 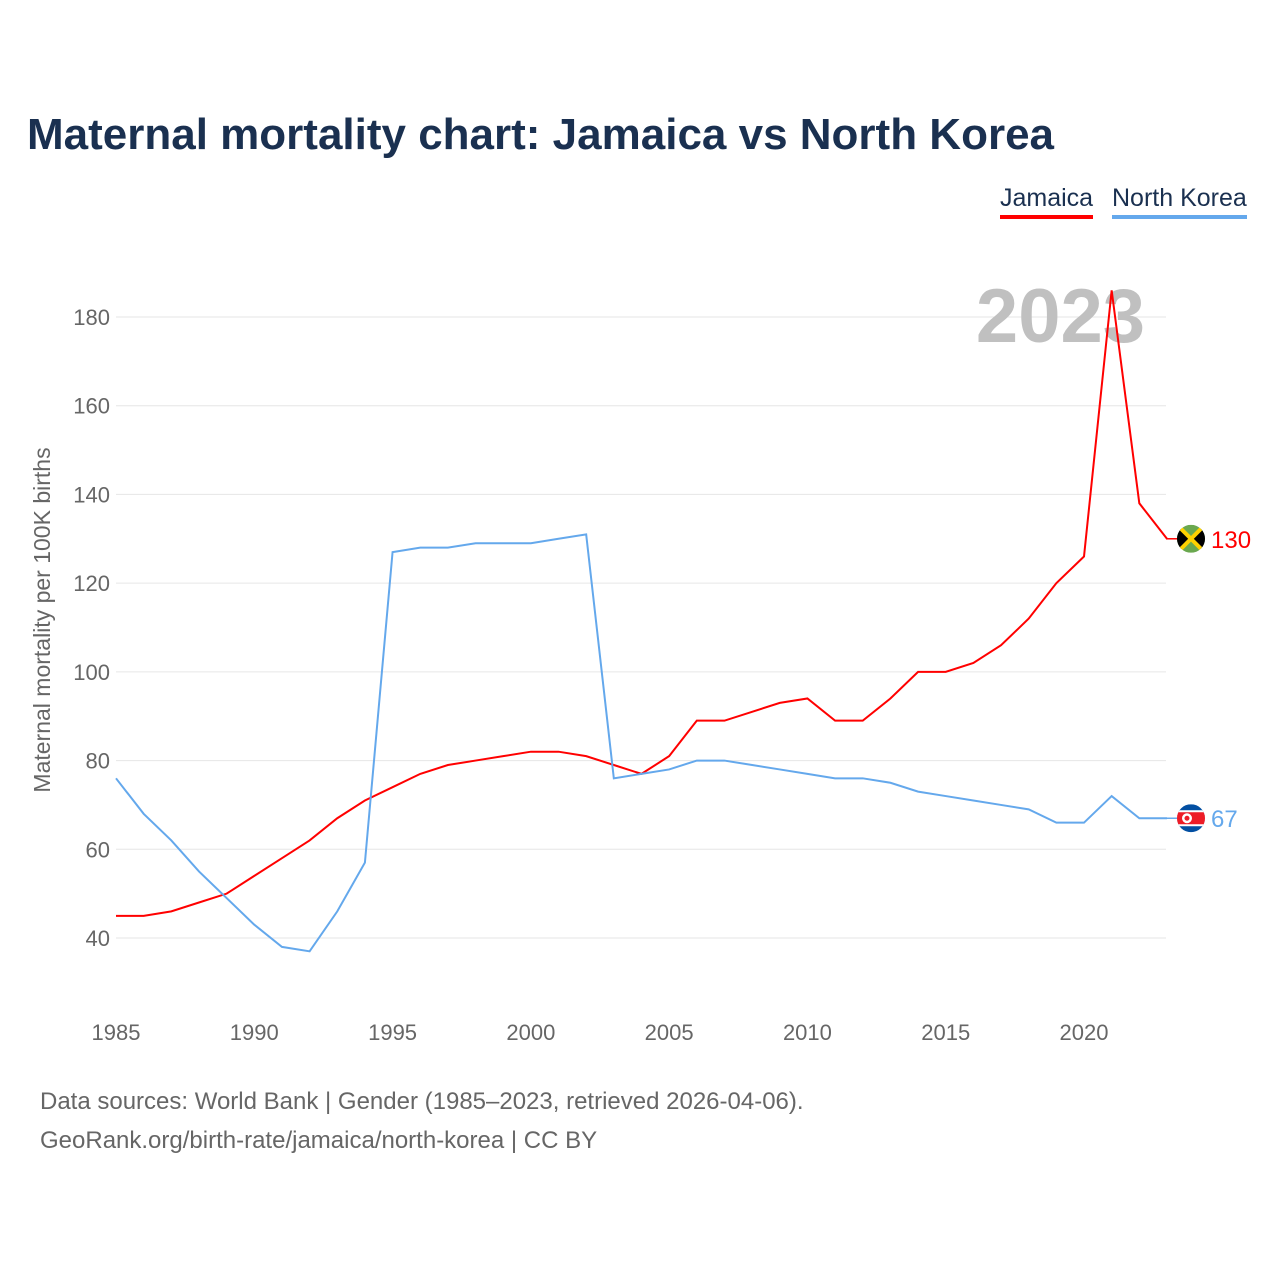 I want to click on y-tick-label: 160, so click(x=91, y=406).